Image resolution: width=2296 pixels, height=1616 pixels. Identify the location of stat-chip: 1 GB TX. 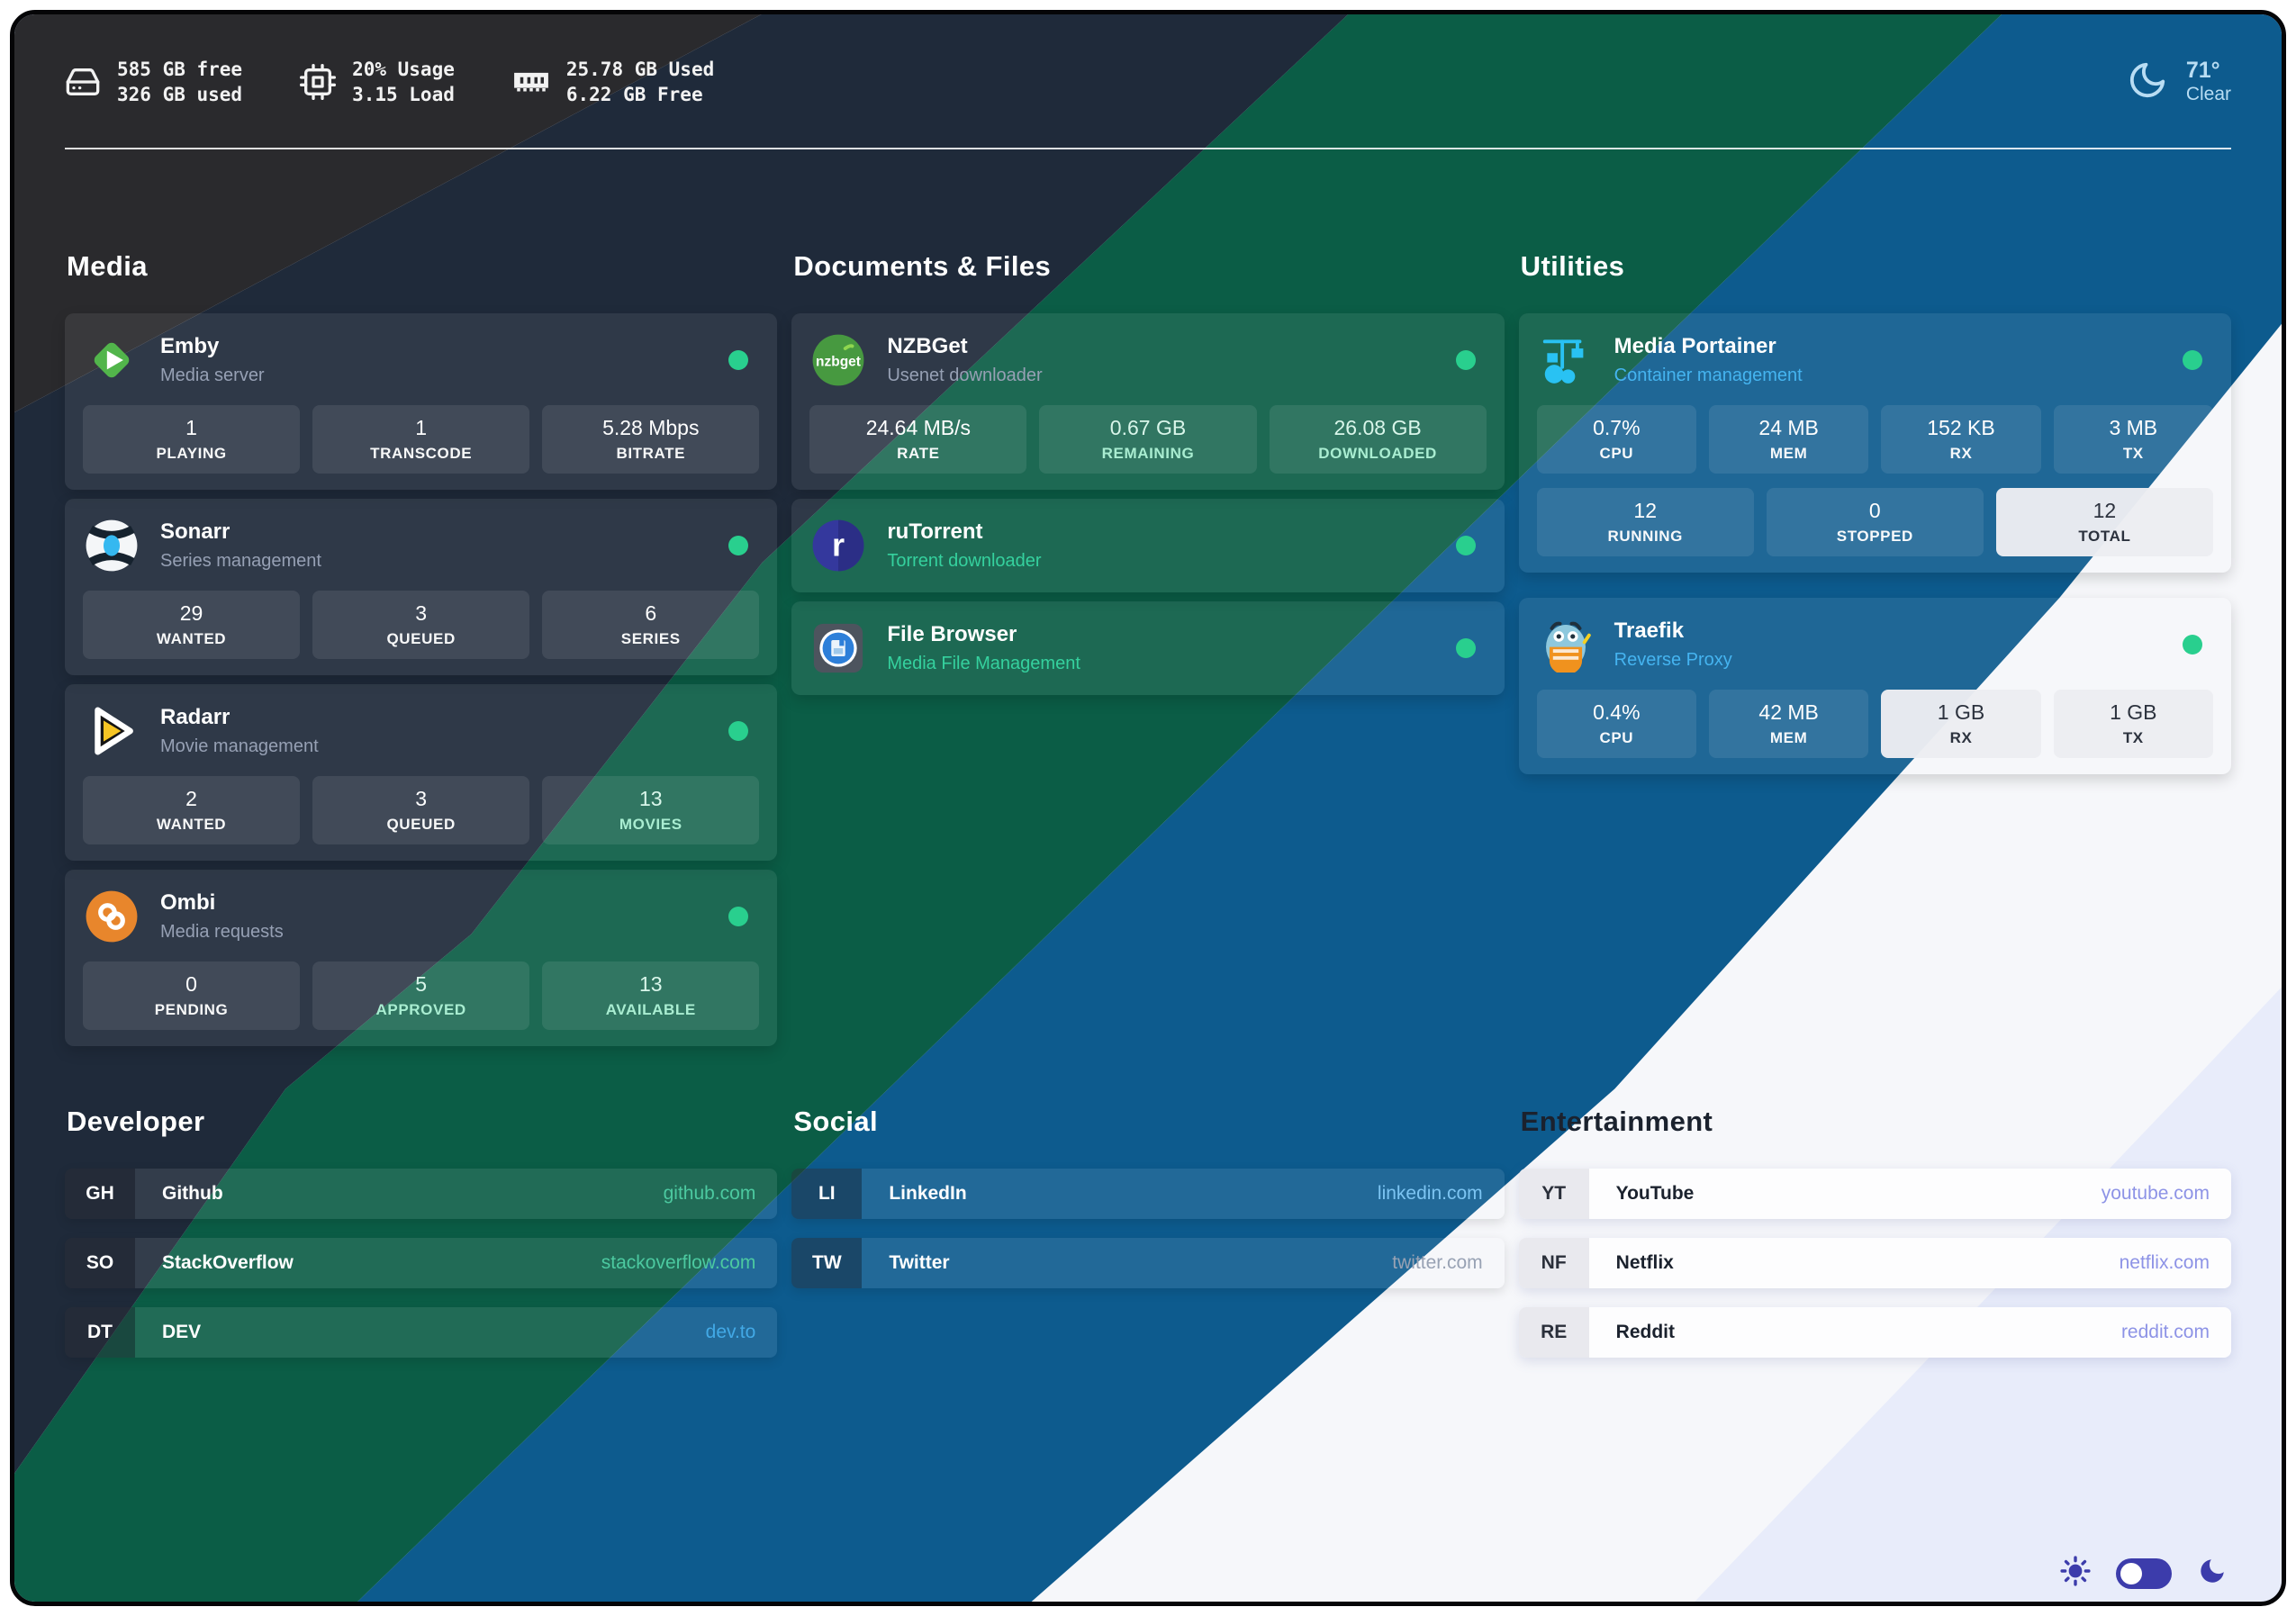
(2133, 724).